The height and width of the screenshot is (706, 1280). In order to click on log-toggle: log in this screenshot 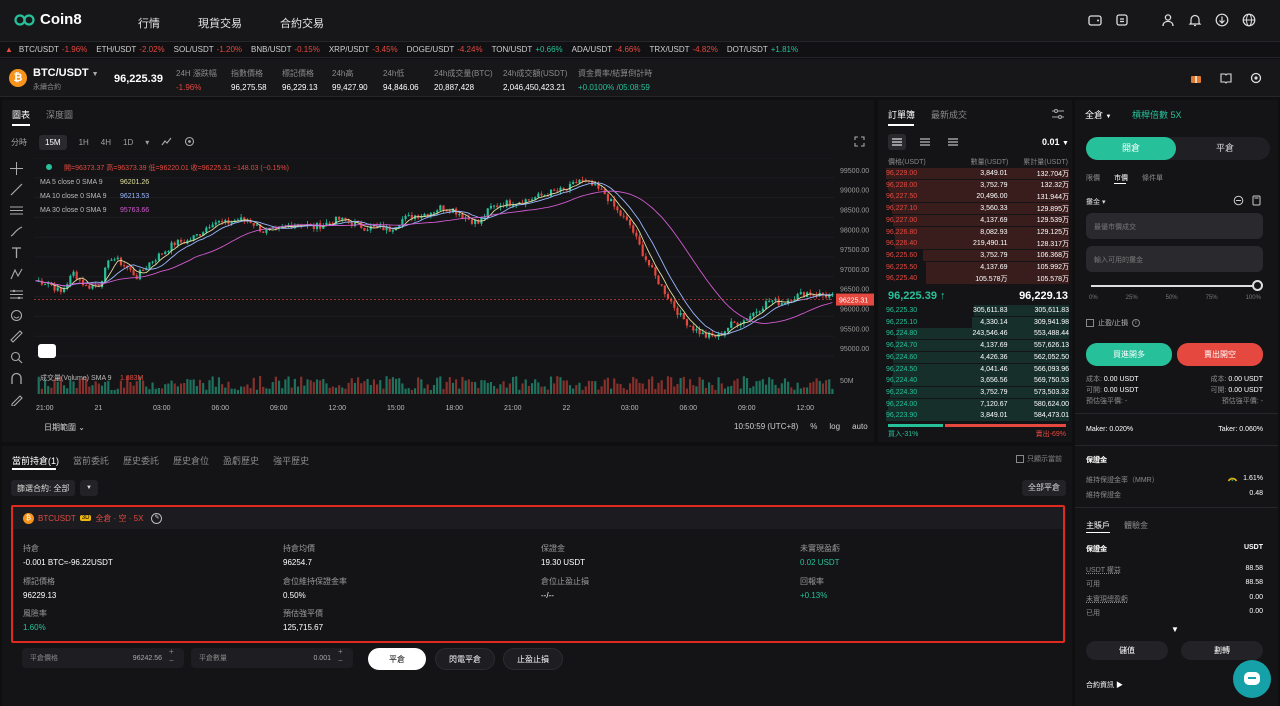, I will do `click(835, 426)`.